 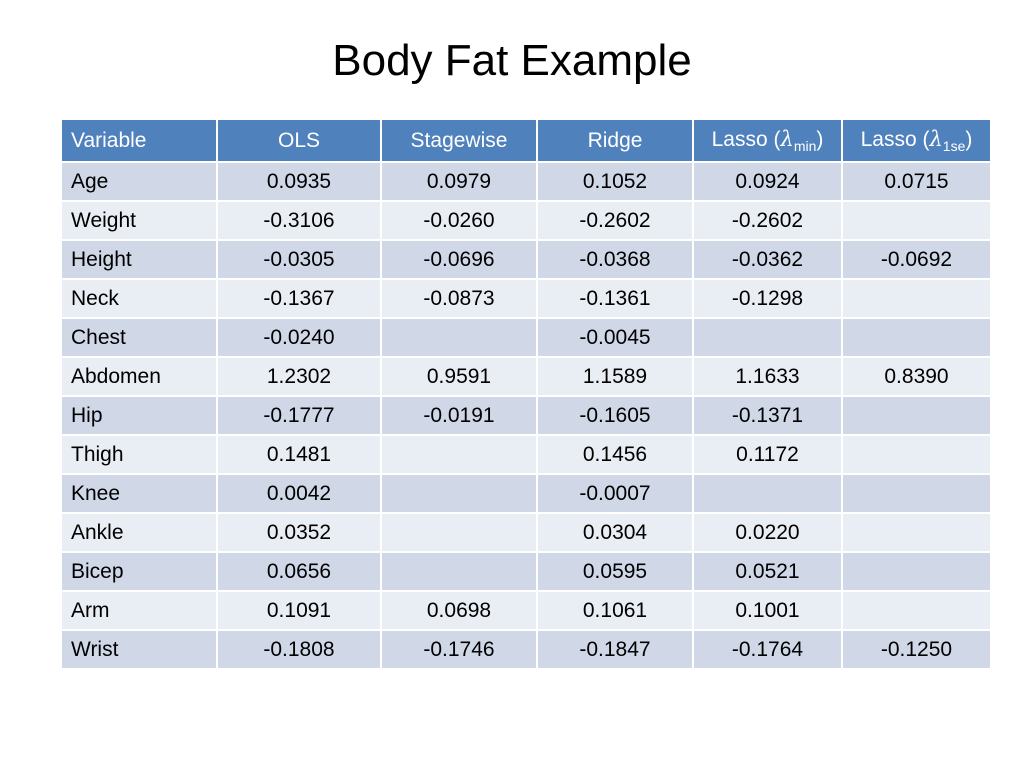 I want to click on cell-lasso-min: 0.0521, so click(x=767, y=571).